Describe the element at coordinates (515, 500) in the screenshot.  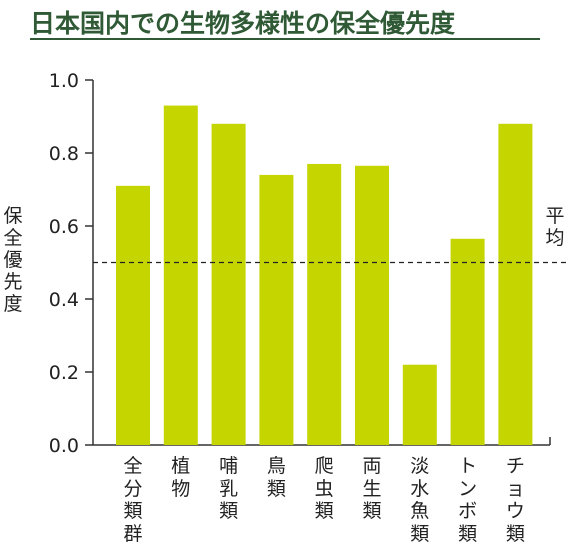
I see `category-label: チョウ類` at that location.